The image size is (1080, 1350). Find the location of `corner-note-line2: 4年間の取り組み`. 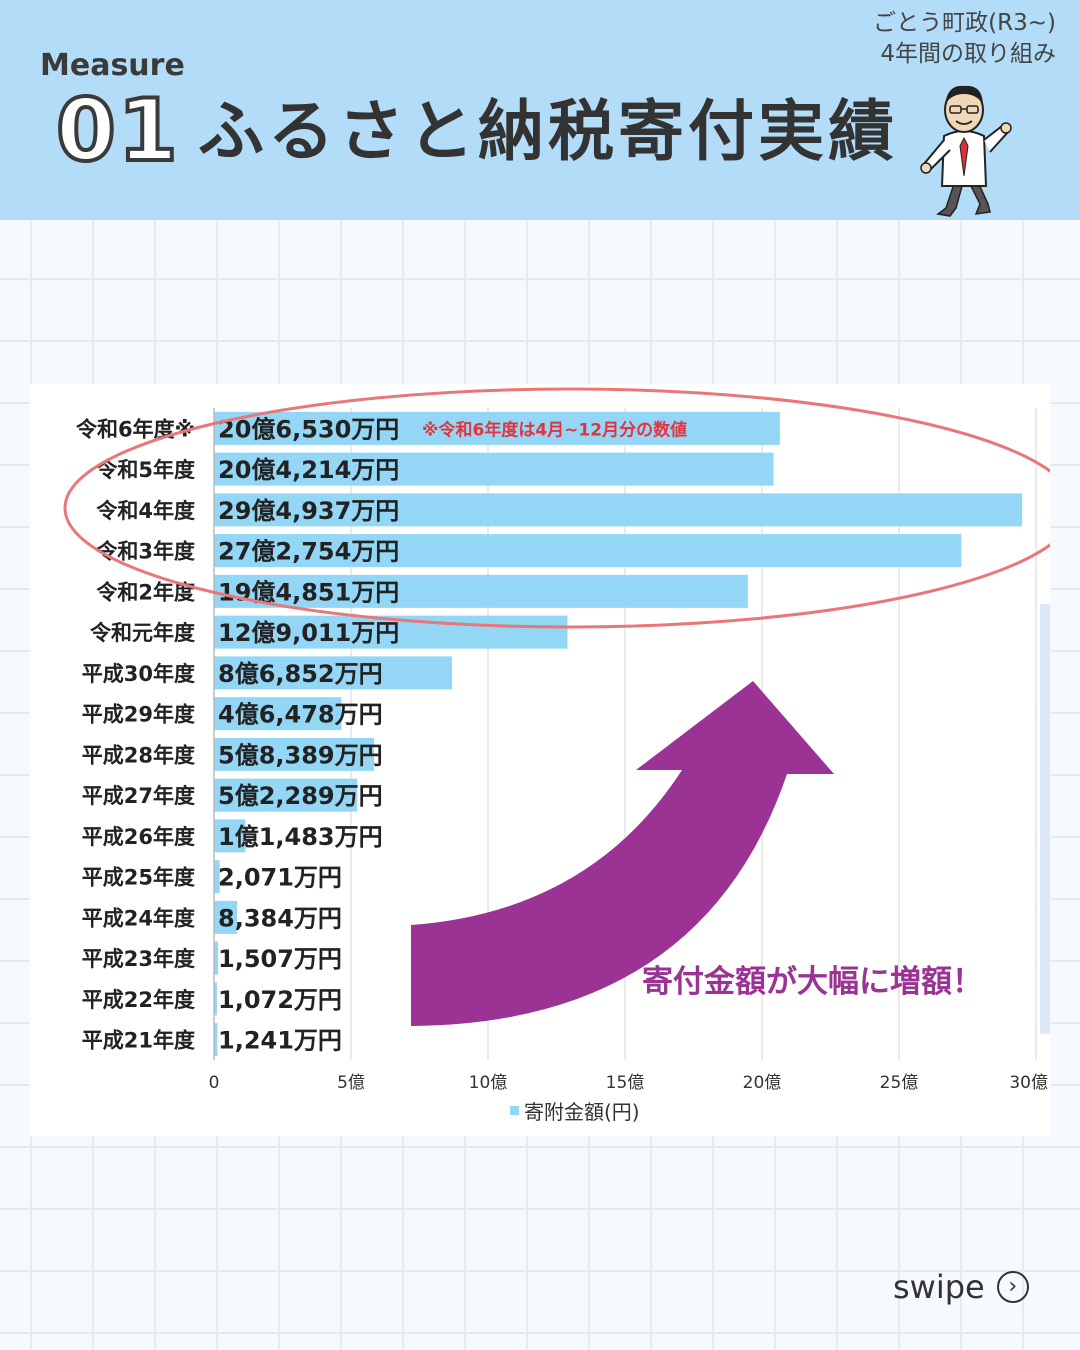

corner-note-line2: 4年間の取り組み is located at coordinates (968, 54).